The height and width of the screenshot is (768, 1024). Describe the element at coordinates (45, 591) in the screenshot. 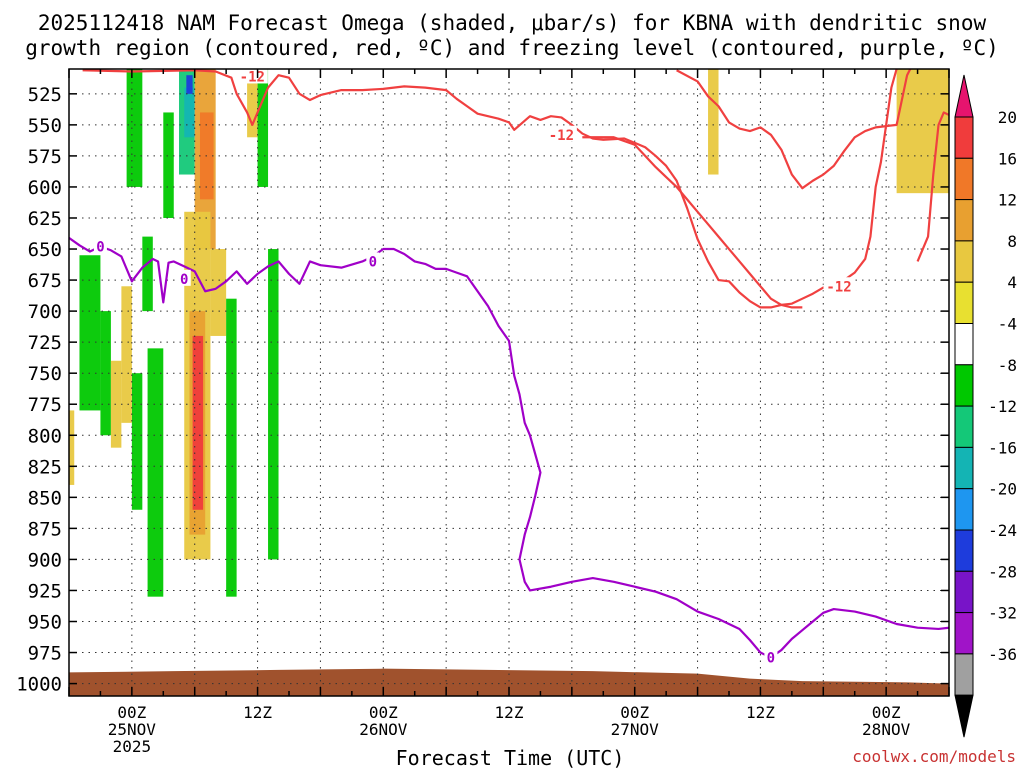

I see `y-tick-label: 925` at that location.